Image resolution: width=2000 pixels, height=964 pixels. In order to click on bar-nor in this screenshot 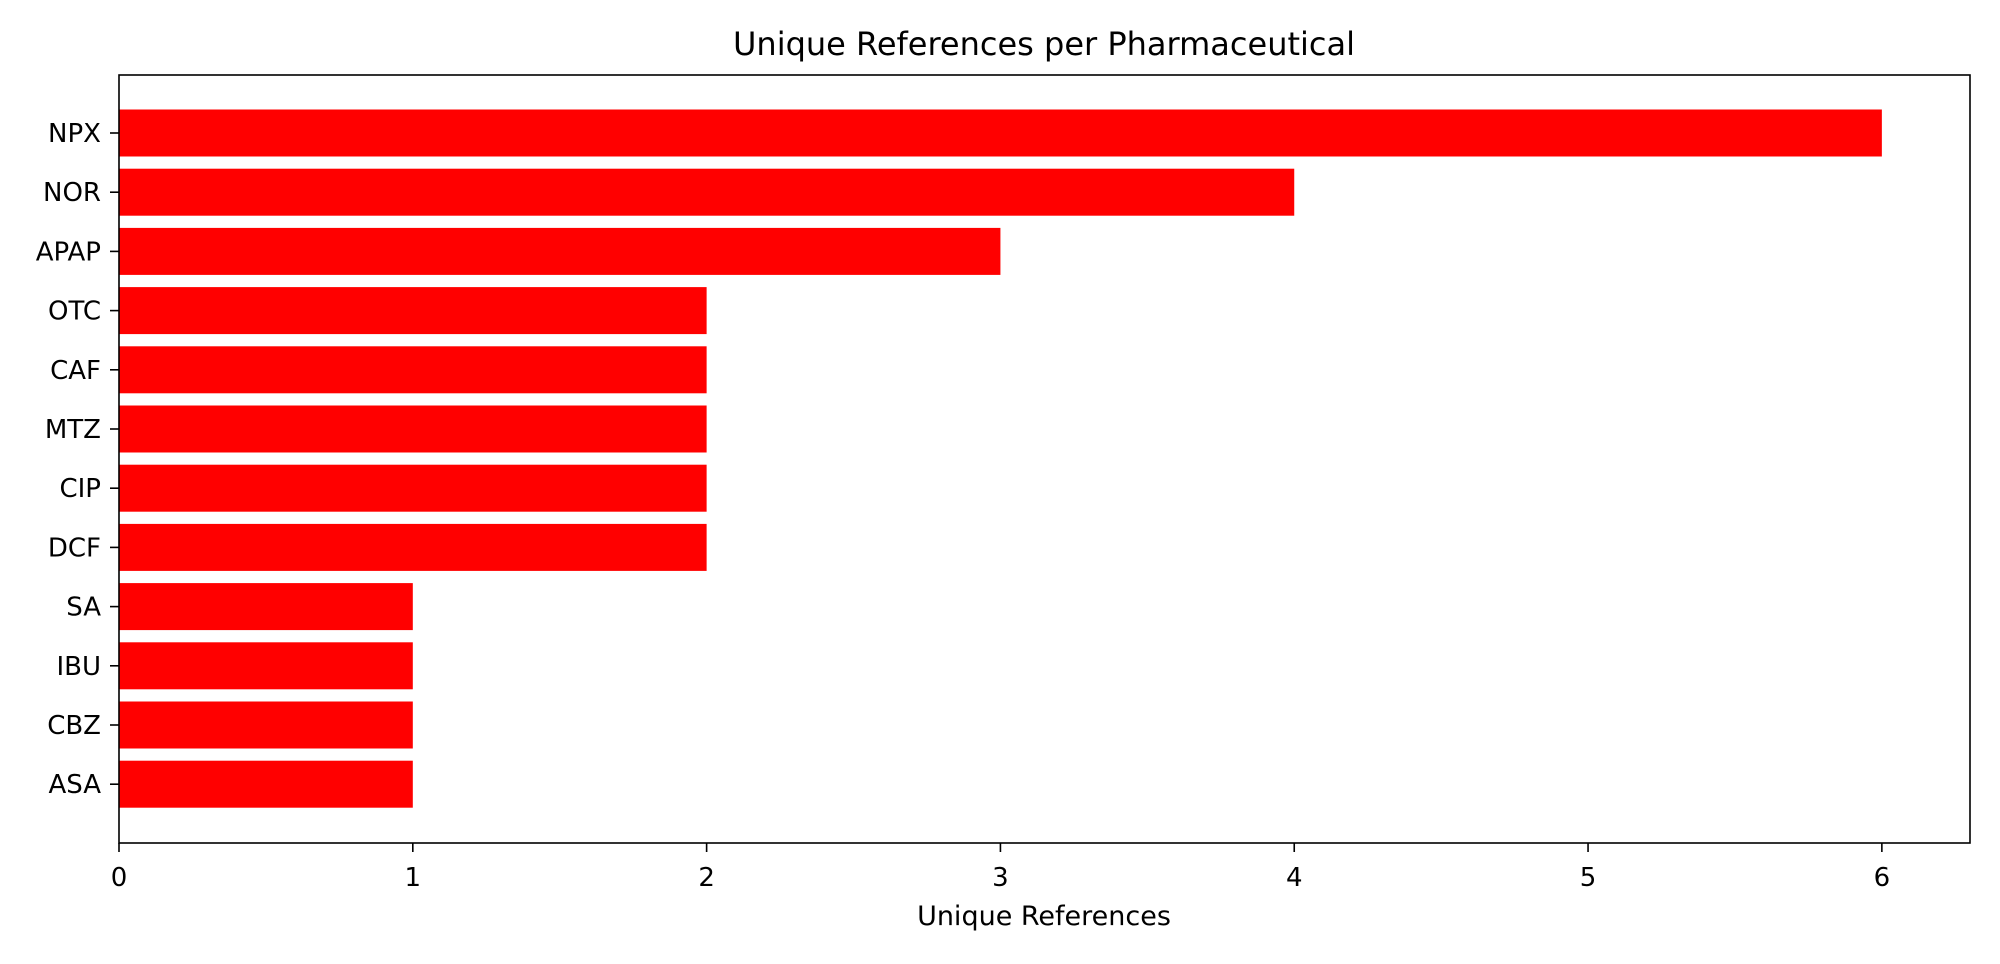, I will do `click(707, 192)`.